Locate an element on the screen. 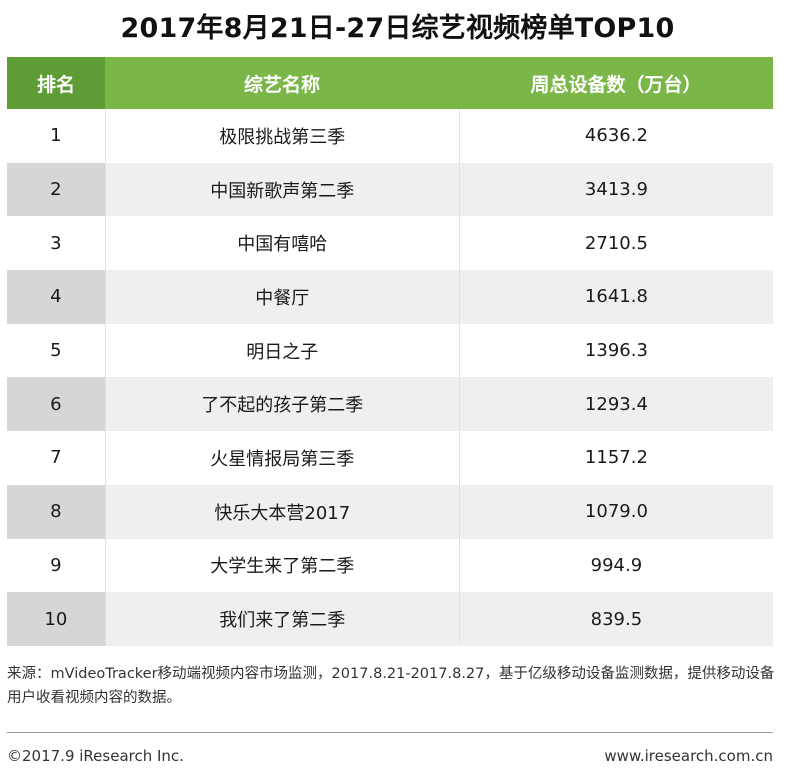 The width and height of the screenshot is (795, 776). rank-cell: 10 is located at coordinates (56, 619).